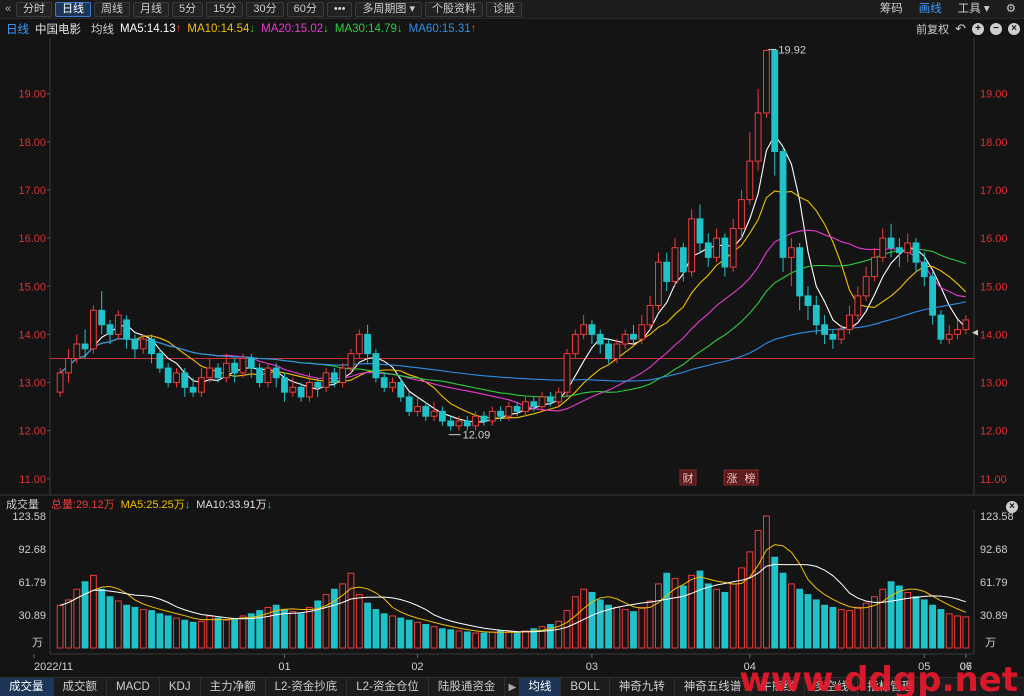 The image size is (1024, 696). Describe the element at coordinates (34, 9) in the screenshot. I see `period-button-0: 分时` at that location.